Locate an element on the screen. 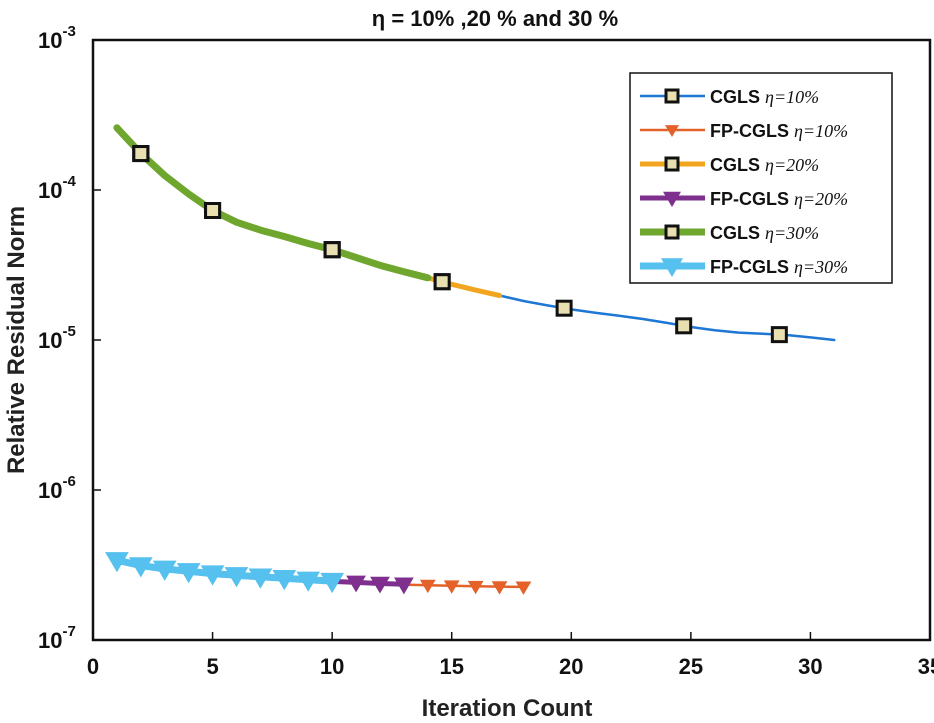  y-axis-ticks: 10⁻⁷ 10⁻⁶ 10⁻⁵ 10⁻⁴ 10⁻³ is located at coordinates (69, 338).